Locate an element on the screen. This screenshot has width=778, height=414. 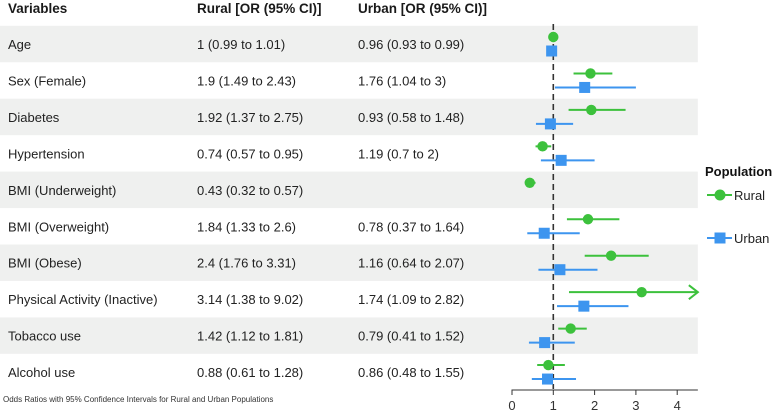
rural-or-value: 1.9 (1.49 to 2.43) is located at coordinates (246, 80).